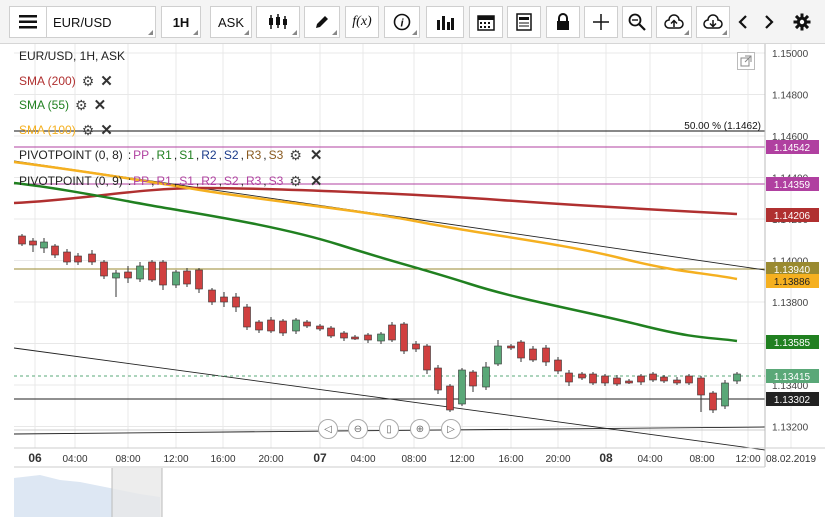 The image size is (825, 517). I want to click on upload-button, so click(674, 22).